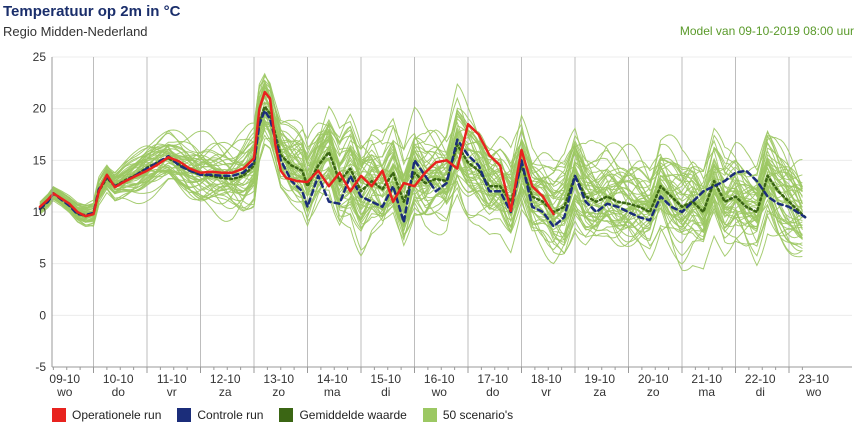 Image resolution: width=862 pixels, height=433 pixels. I want to click on legend-swatch-control, so click(184, 415).